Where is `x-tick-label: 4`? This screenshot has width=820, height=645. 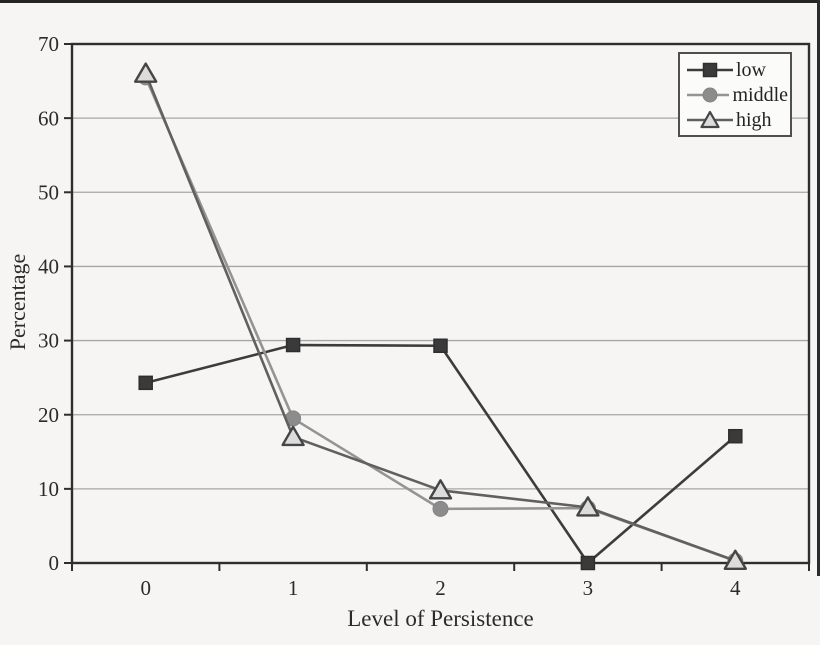 x-tick-label: 4 is located at coordinates (735, 588).